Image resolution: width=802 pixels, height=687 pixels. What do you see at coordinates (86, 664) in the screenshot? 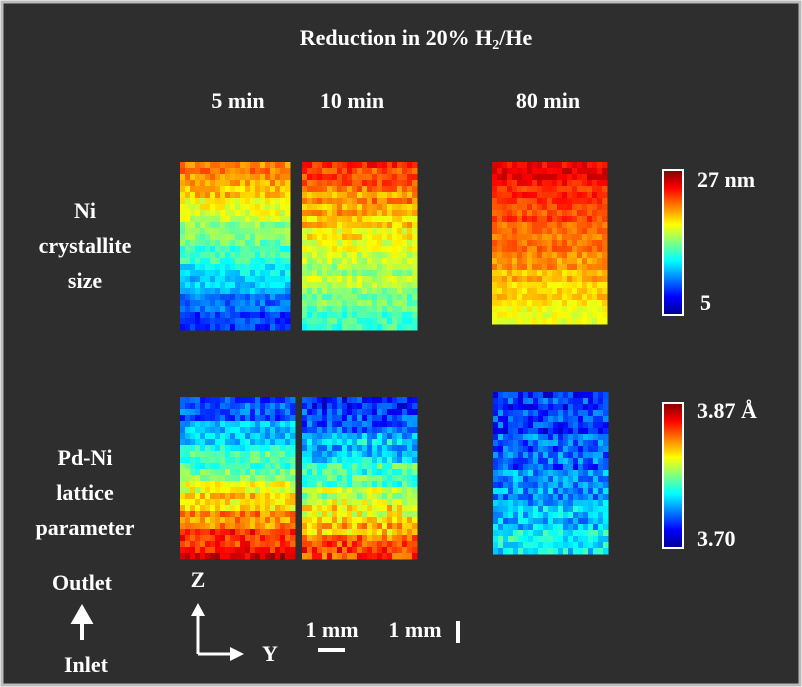
I see `flow-label: Inlet` at bounding box center [86, 664].